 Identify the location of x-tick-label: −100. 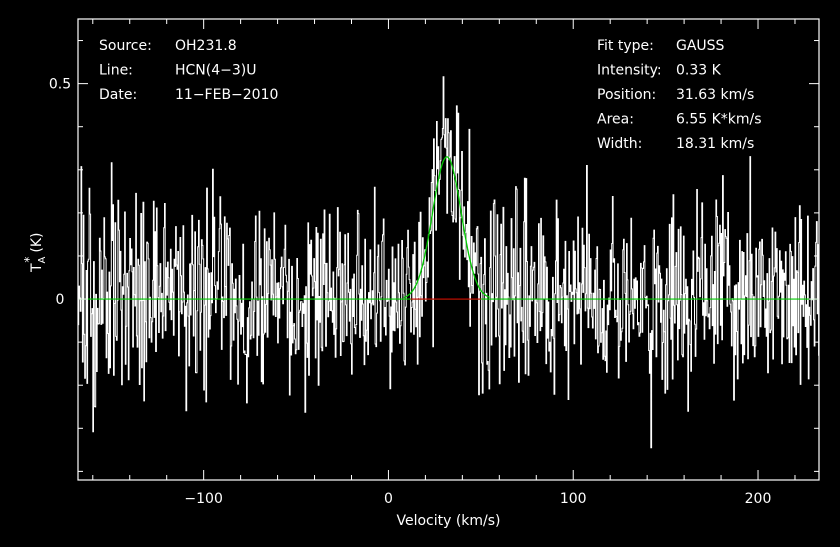
(203, 499).